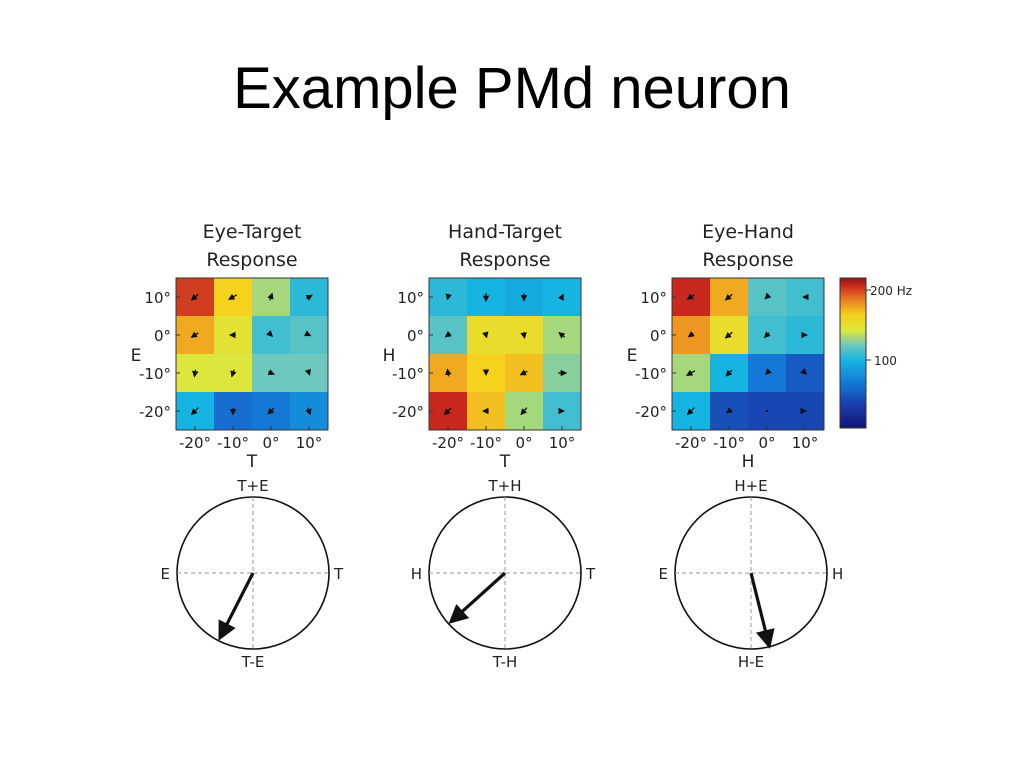  I want to click on polar-label-bottom: T-E, so click(253, 662).